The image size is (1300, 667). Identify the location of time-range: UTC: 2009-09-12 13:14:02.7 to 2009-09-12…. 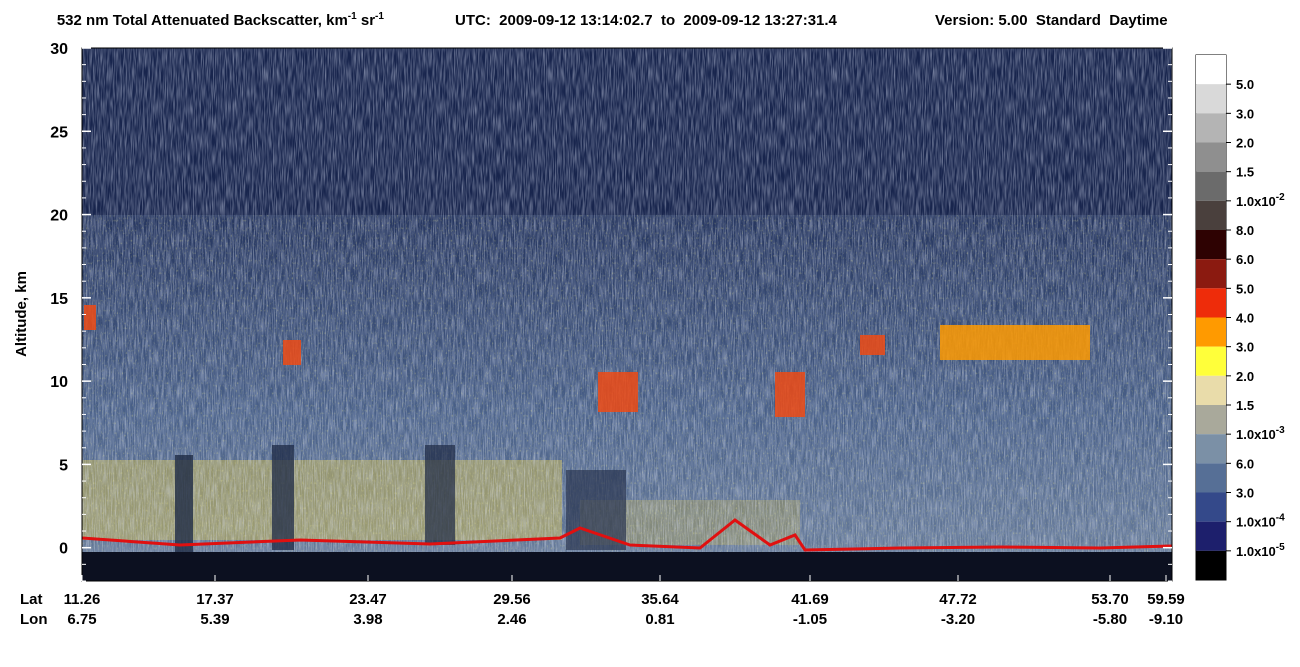
(646, 20).